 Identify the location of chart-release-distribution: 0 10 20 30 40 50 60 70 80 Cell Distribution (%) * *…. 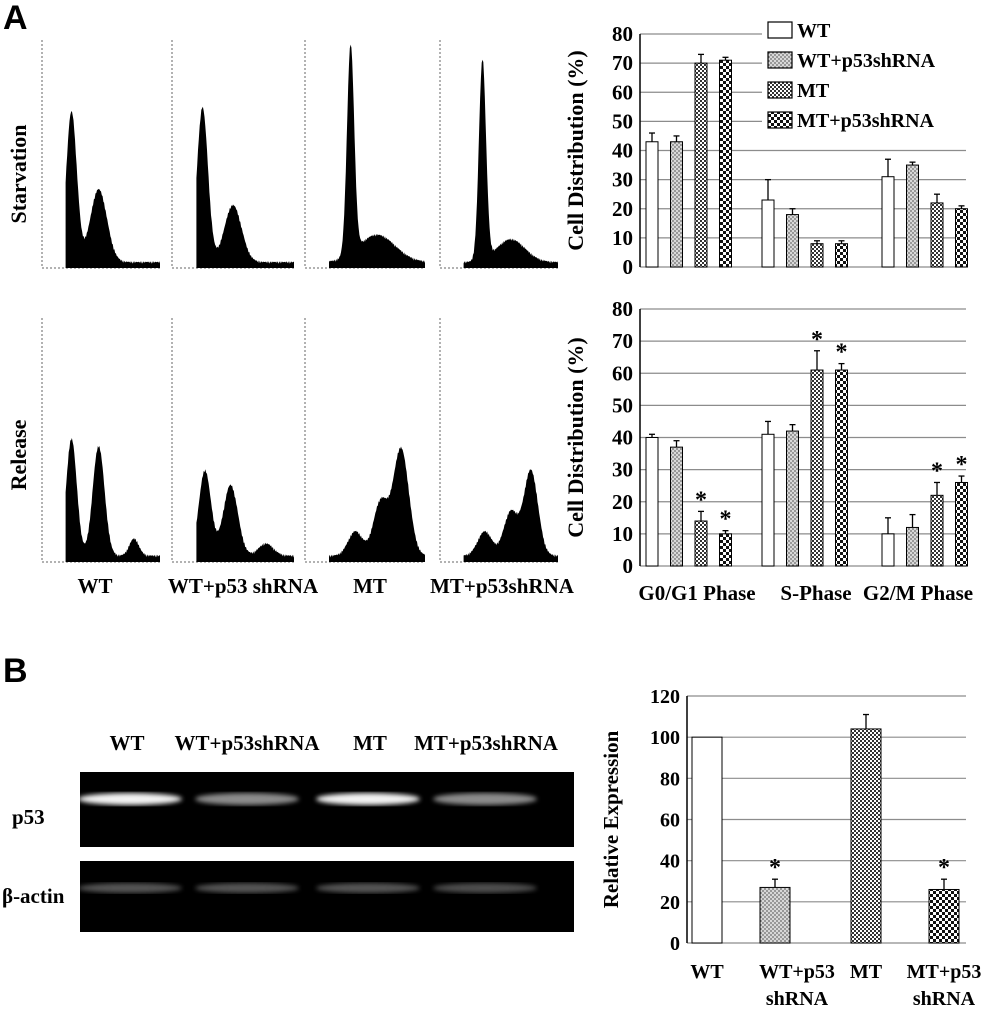
(768, 451).